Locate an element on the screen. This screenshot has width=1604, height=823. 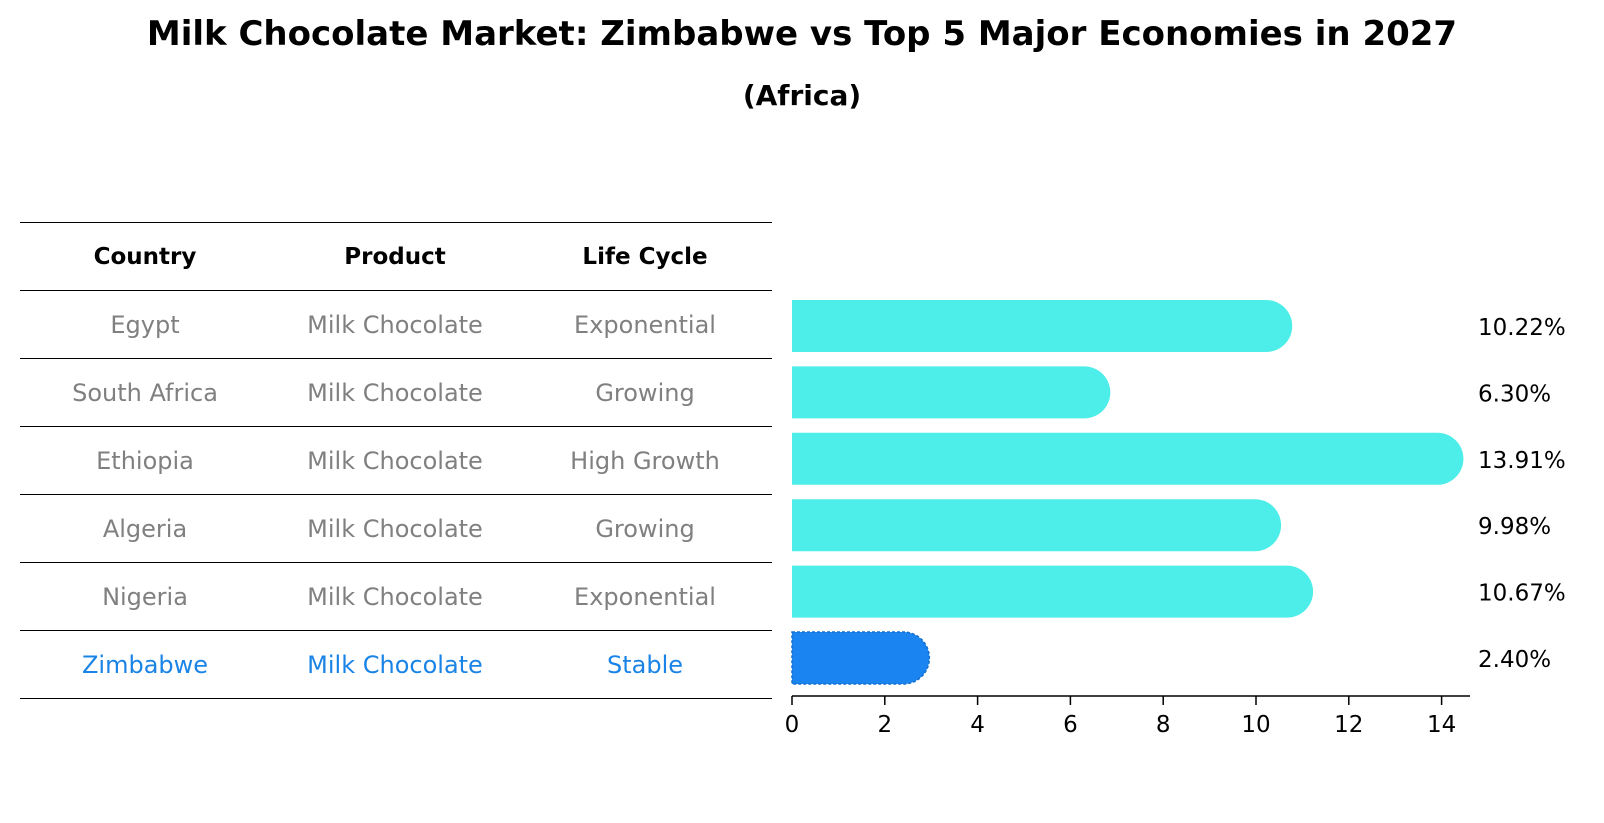
header-country: Country is located at coordinates (145, 256).